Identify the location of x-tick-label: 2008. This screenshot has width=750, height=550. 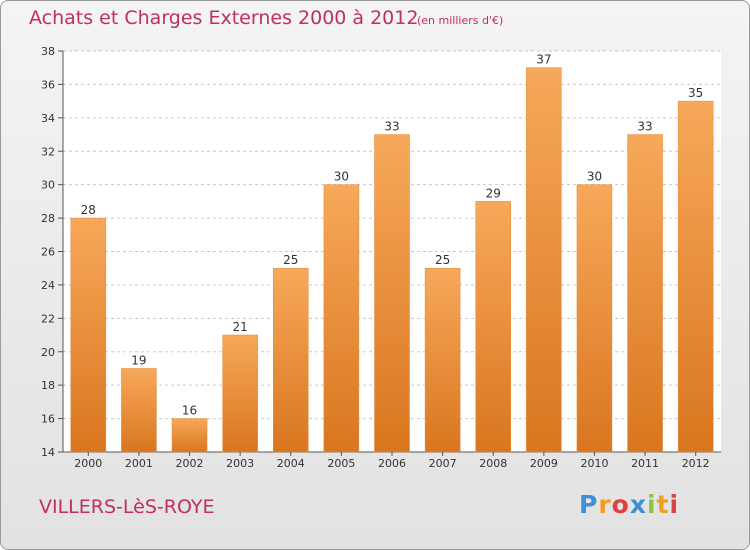
(493, 463).